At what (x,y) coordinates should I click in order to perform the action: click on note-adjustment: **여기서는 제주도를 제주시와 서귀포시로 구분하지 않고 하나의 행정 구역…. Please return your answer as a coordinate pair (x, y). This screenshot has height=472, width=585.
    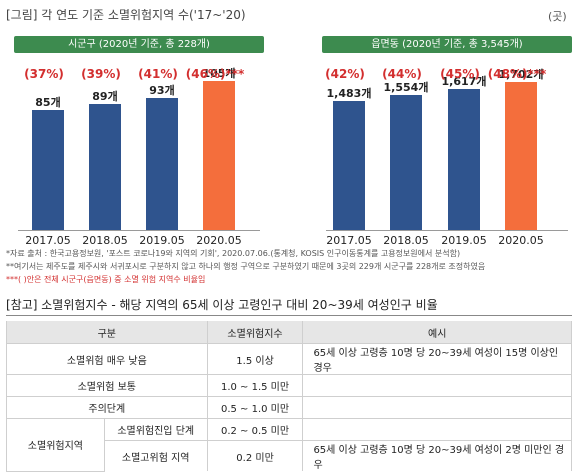
    Looking at the image, I should click on (246, 266).